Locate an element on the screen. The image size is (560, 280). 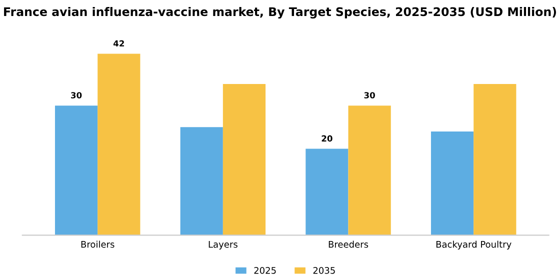
data-label: 42 is located at coordinates (118, 43).